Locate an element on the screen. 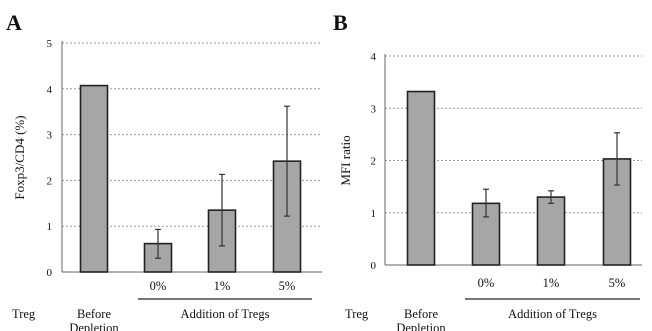 This screenshot has width=652, height=331. y-axis-title: Foxp3/CD4 (%) is located at coordinates (19, 157).